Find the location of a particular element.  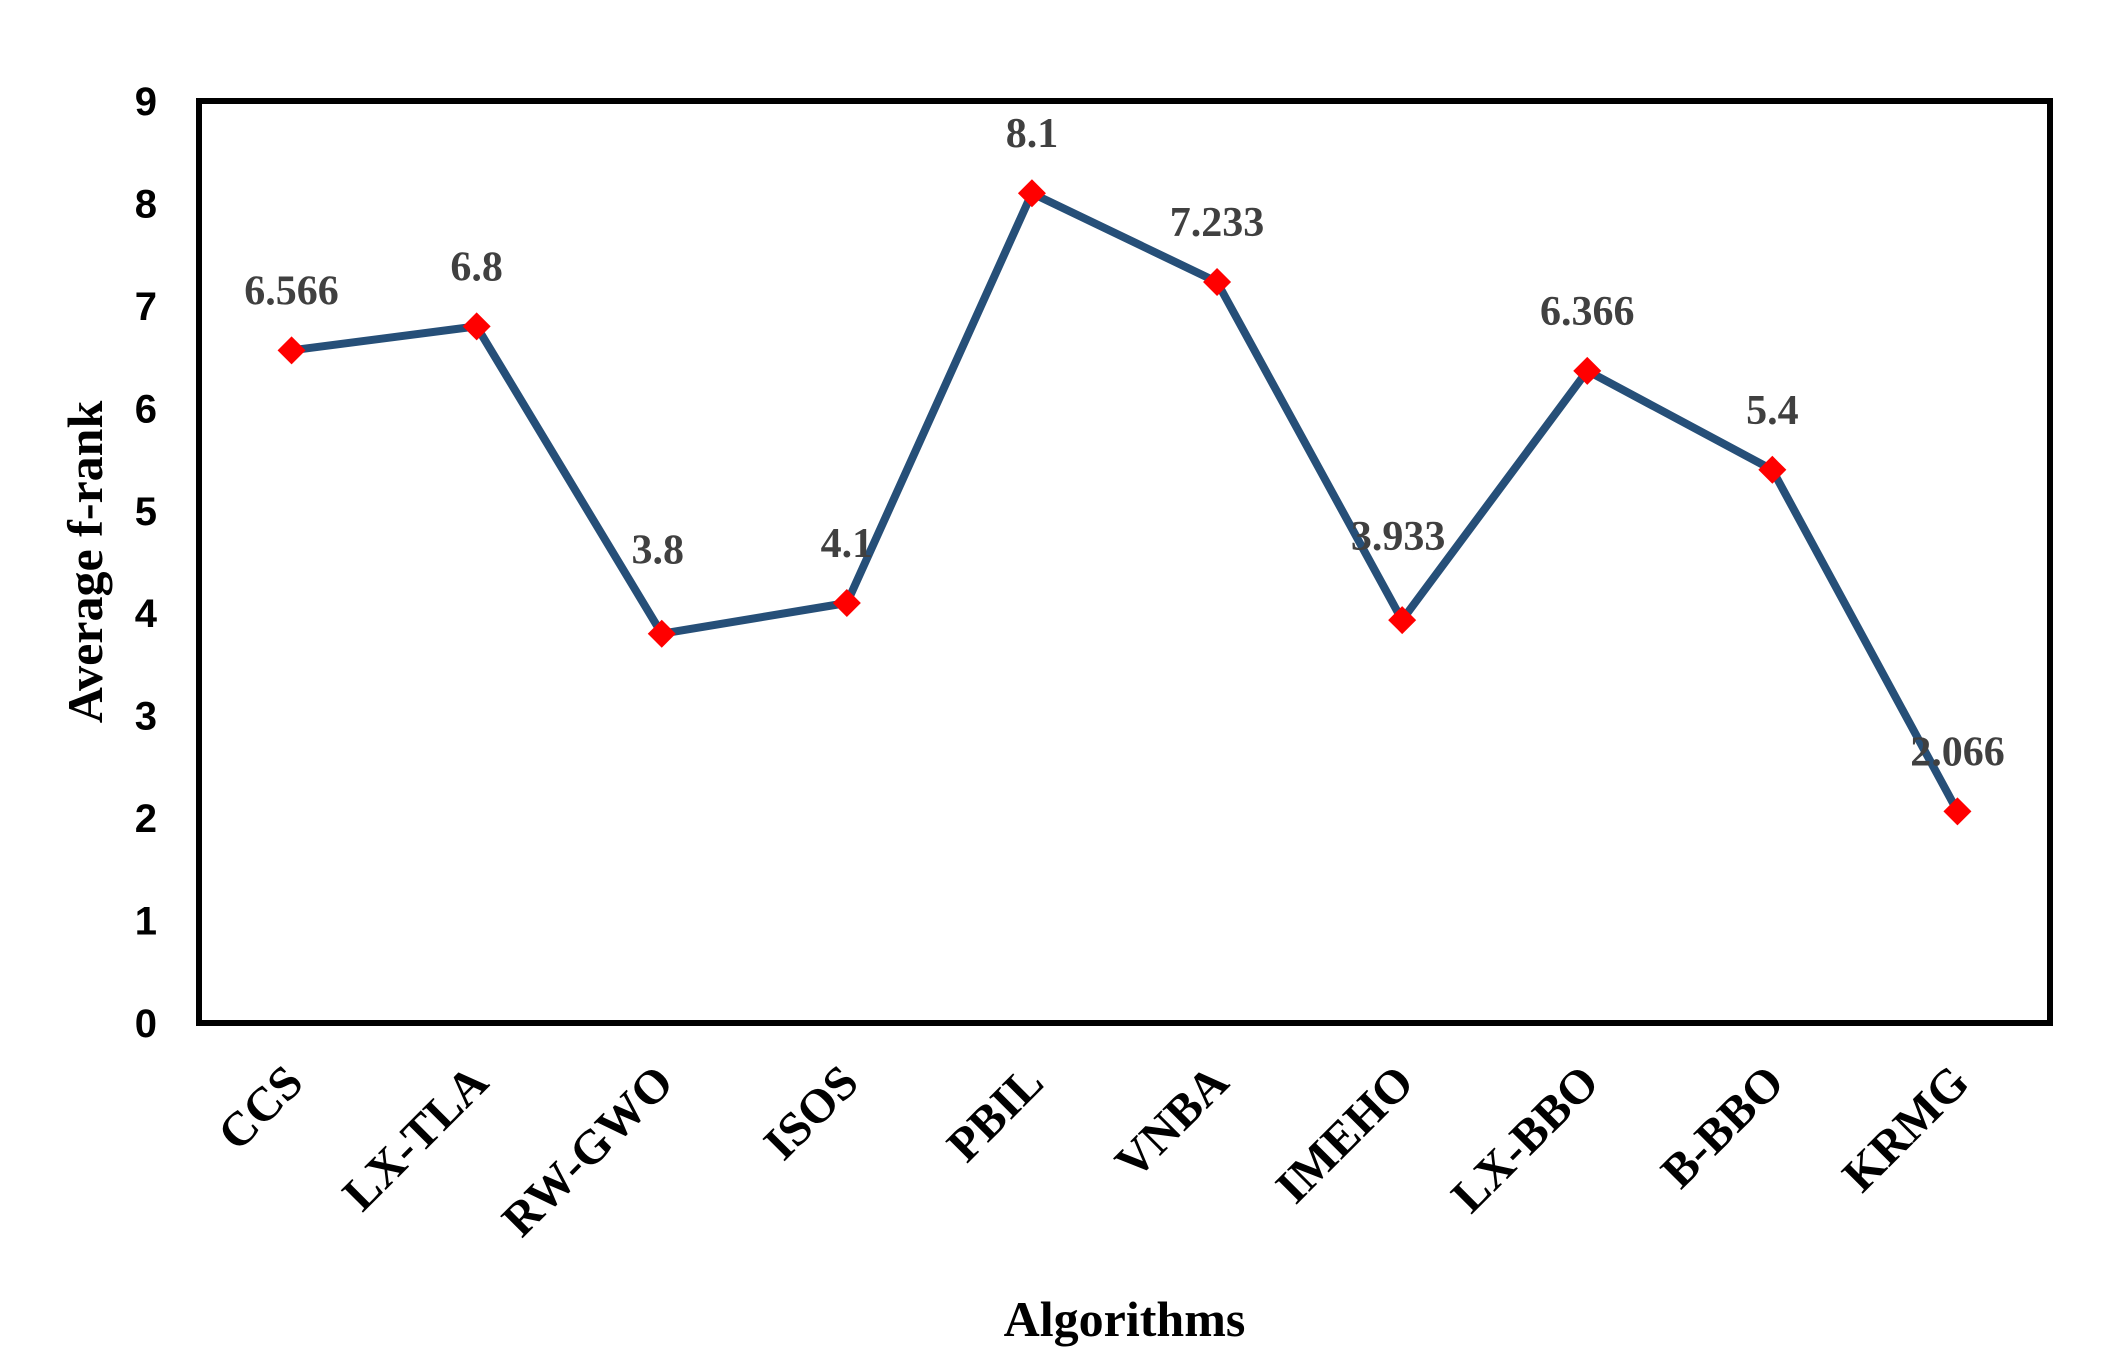

y-tick-label: 1 is located at coordinates (146, 922).